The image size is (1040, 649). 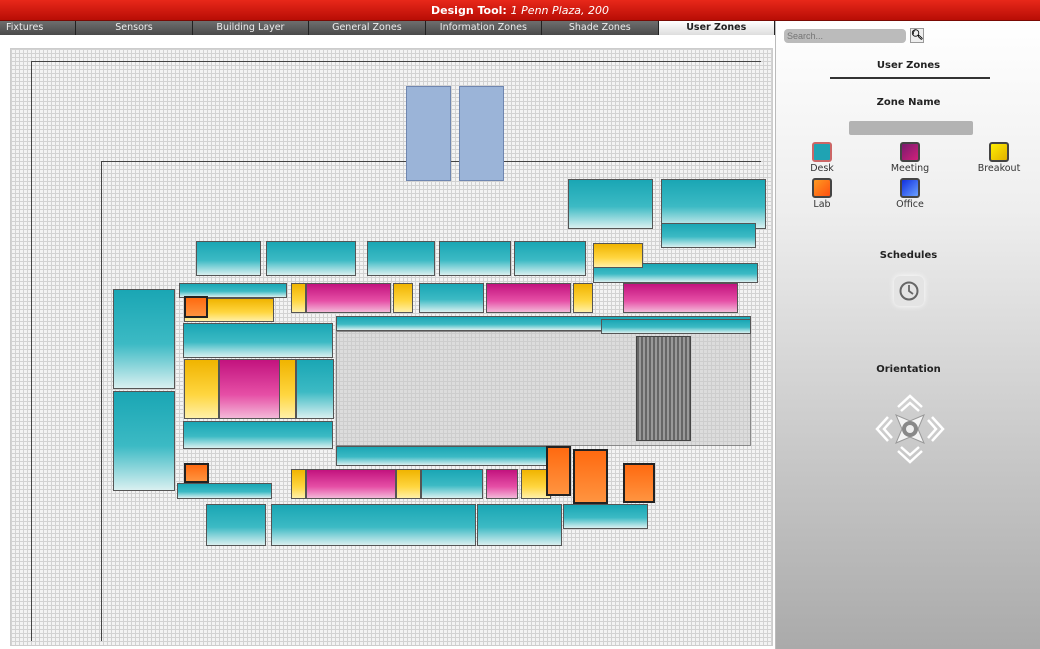 What do you see at coordinates (484, 28) in the screenshot?
I see `tab-information-zones: Information Zones` at bounding box center [484, 28].